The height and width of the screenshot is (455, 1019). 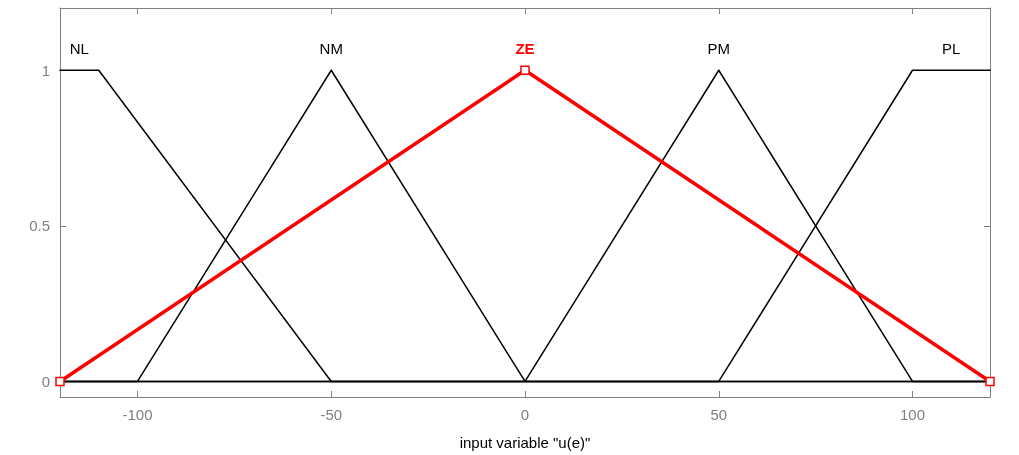 What do you see at coordinates (331, 49) in the screenshot?
I see `series-label: NM` at bounding box center [331, 49].